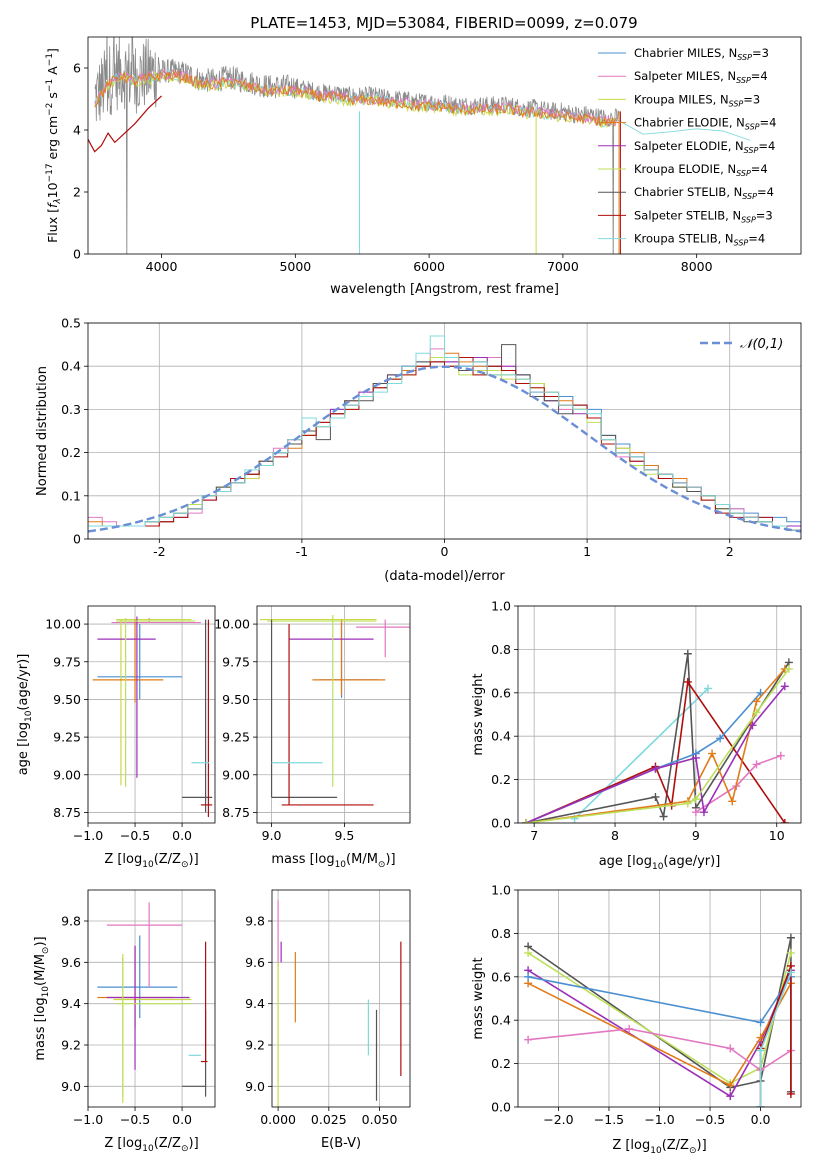 Image resolution: width=819 pixels, height=1174 pixels. I want to click on y-tick-label: 6, so click(77, 68).